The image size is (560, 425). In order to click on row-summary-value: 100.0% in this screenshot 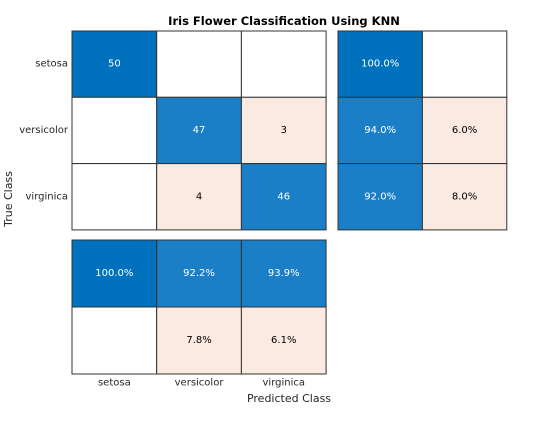, I will do `click(380, 64)`.